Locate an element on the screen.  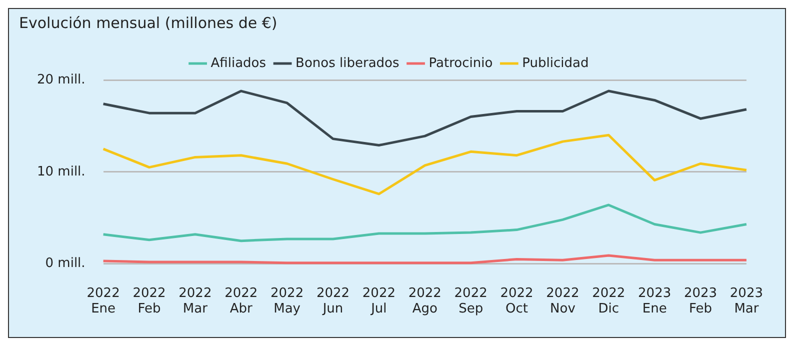
x-tick-label: 2023 Feb is located at coordinates (701, 301).